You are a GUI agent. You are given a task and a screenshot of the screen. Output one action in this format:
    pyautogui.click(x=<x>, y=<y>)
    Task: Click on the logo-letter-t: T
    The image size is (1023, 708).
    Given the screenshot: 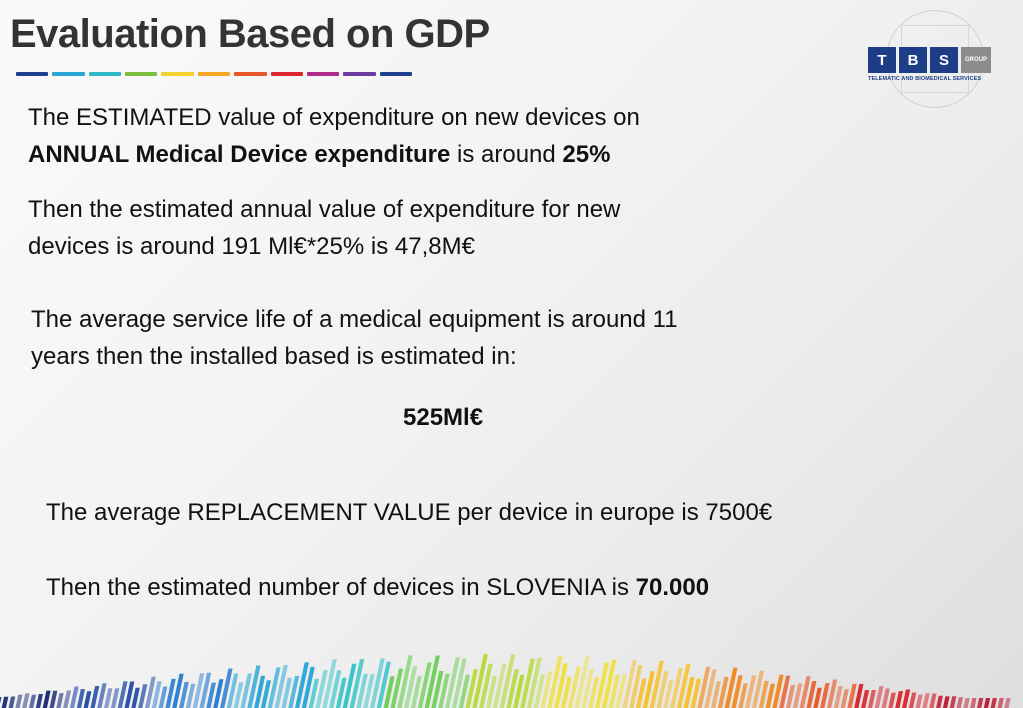 What is the action you would take?
    pyautogui.click(x=882, y=60)
    